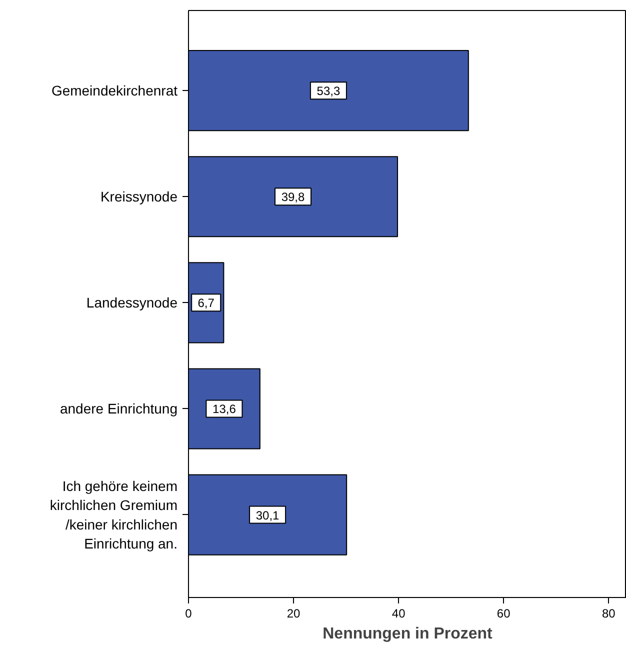 This screenshot has height=659, width=626. What do you see at coordinates (408, 634) in the screenshot?
I see `x-axis-title: Nennungen in Prozent` at bounding box center [408, 634].